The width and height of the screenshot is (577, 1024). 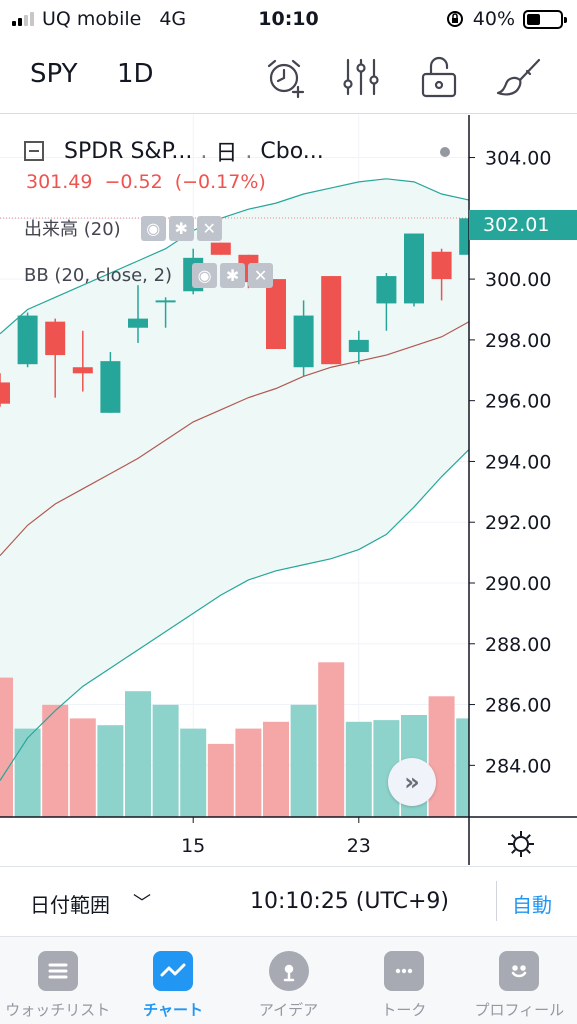 What do you see at coordinates (518, 523) in the screenshot?
I see `price-axis-label: 292.00` at bounding box center [518, 523].